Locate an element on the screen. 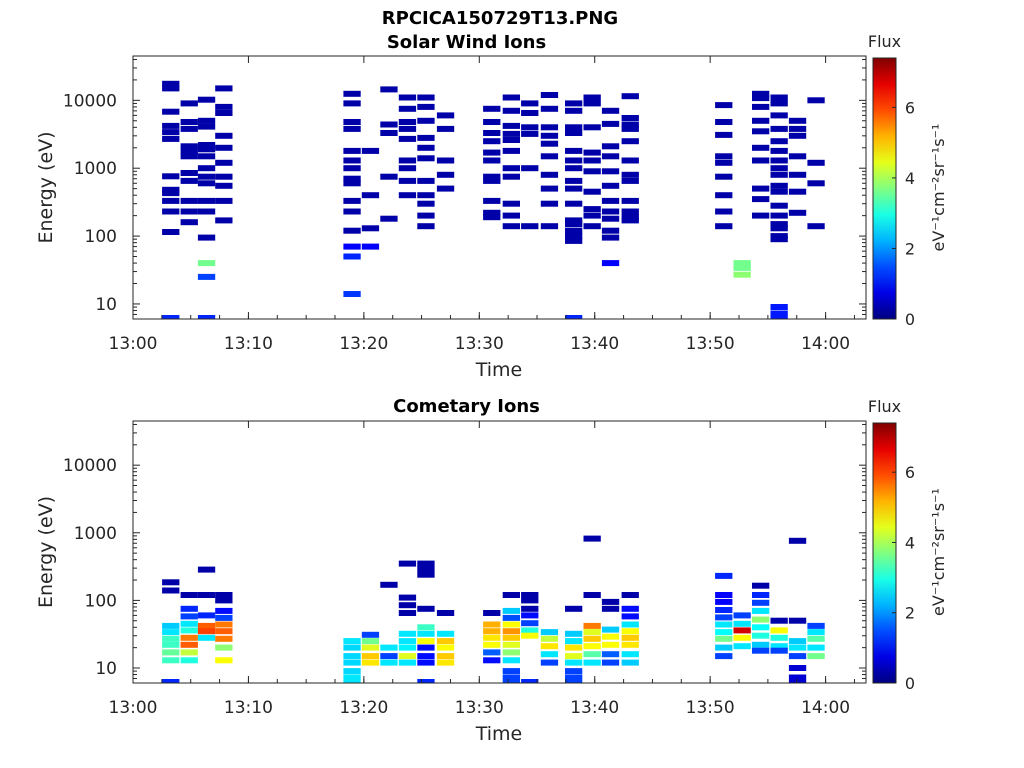 The image size is (1024, 768). y-tick-label: 10 is located at coordinates (106, 305).